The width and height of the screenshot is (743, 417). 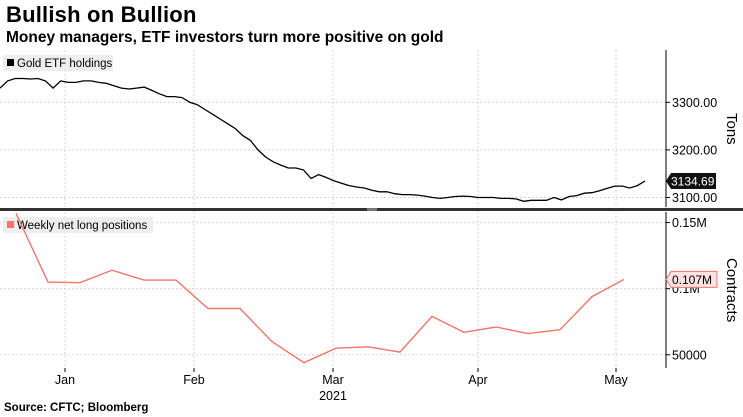 I want to click on etf-legend: Gold ETF holdings, so click(x=58, y=63).